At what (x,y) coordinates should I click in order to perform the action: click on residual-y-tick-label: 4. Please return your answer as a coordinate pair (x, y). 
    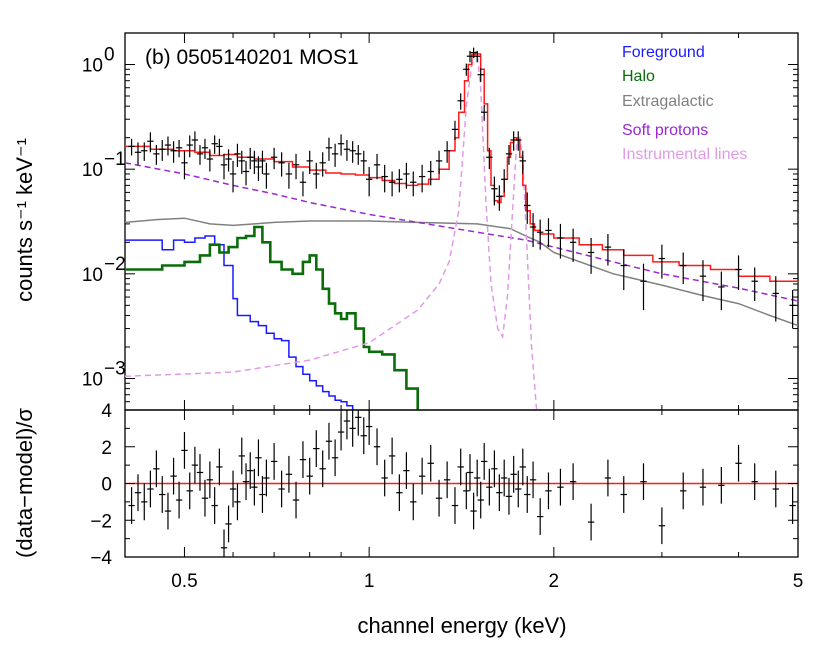
    Looking at the image, I should click on (106, 411).